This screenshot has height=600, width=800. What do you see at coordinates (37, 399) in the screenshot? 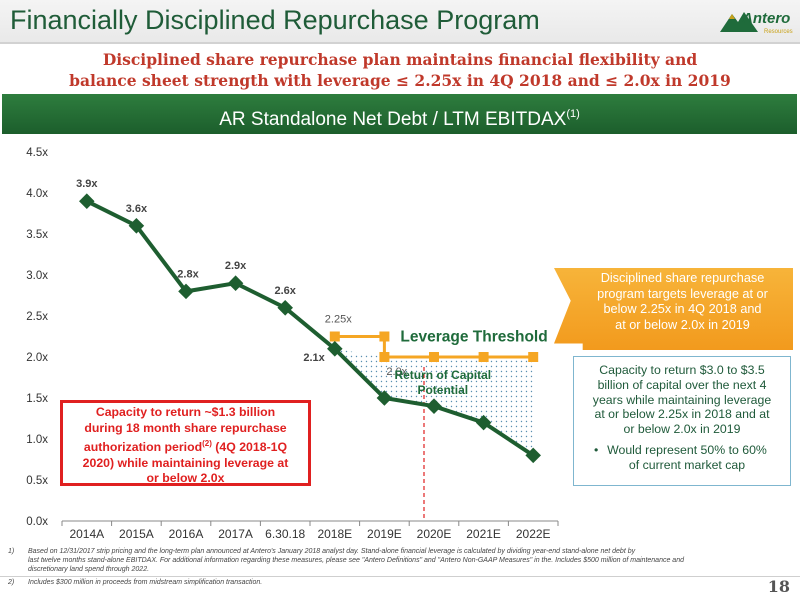
I see `y-tick-label: 1.5x` at bounding box center [37, 399].